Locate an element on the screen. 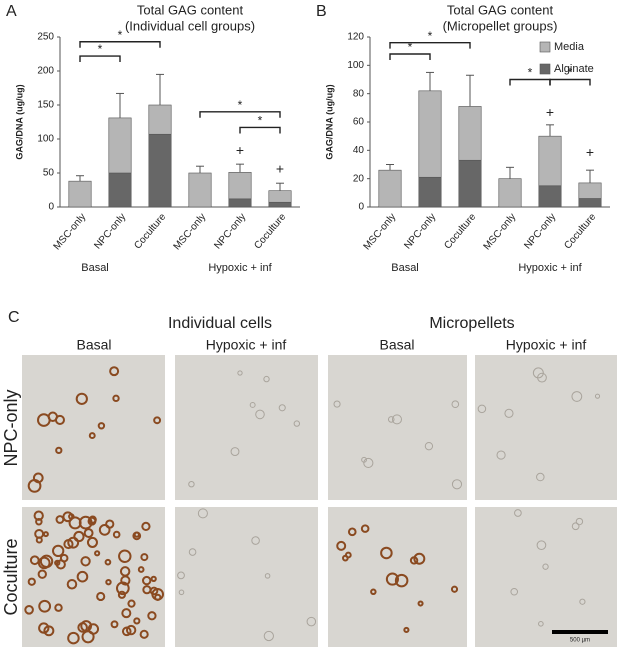 This screenshot has height=647, width=617. panel-label: C is located at coordinates (14, 317).